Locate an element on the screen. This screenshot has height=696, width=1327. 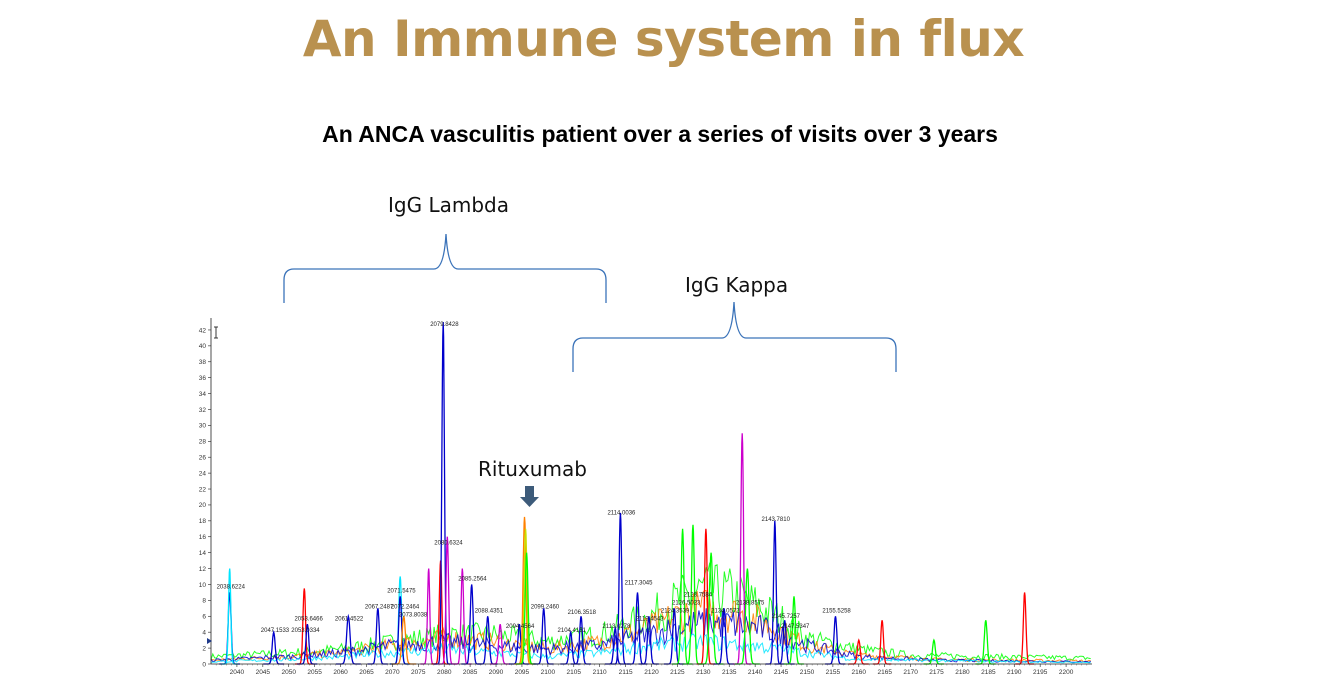
peak-label-2053-6466: 2053.6466 is located at coordinates (308, 619).